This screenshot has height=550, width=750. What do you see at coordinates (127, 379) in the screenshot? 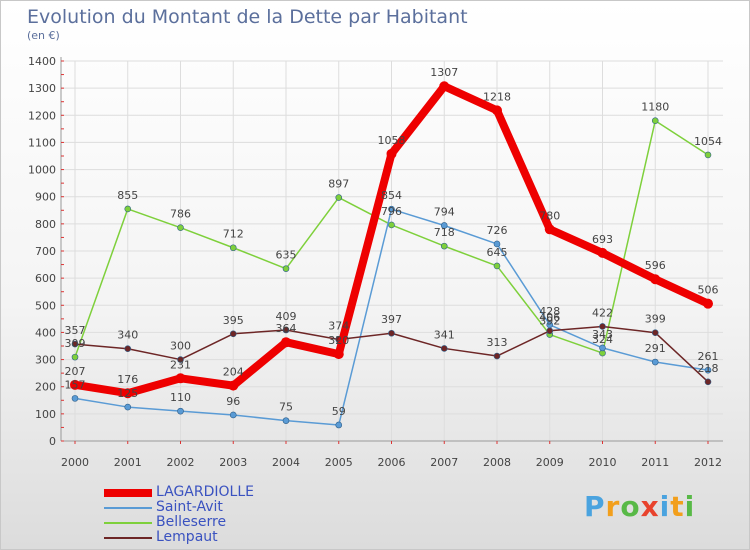
I see `data-label: 176` at bounding box center [127, 379].